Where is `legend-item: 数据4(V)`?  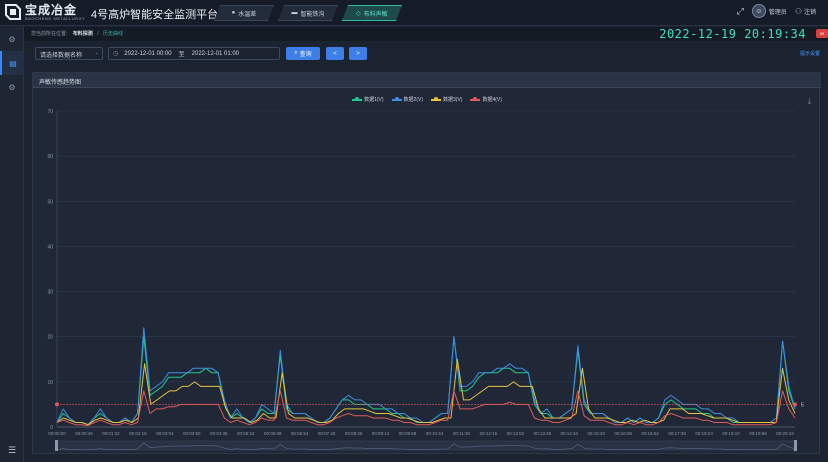 legend-item: 数据4(V) is located at coordinates (486, 99).